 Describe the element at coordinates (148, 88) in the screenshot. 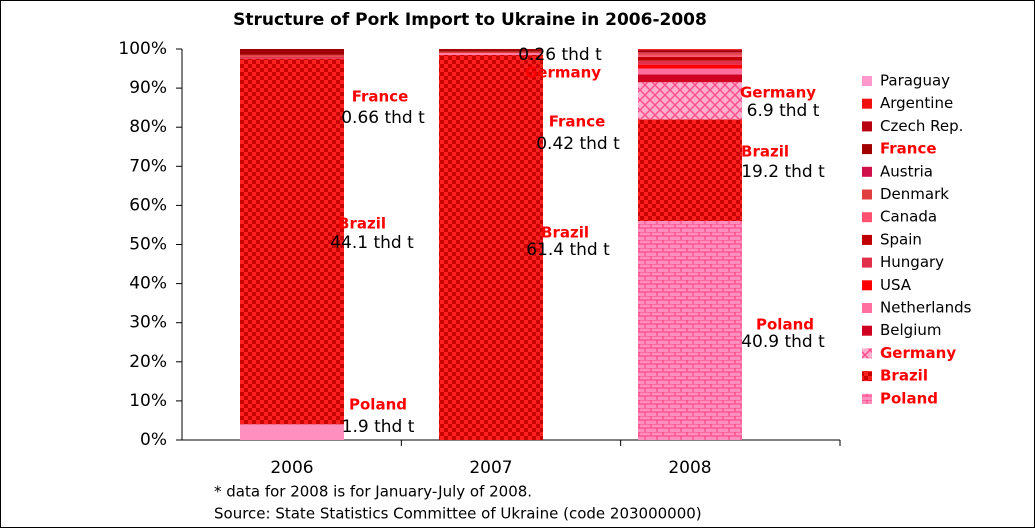

I see `y-tick-label: 90%` at that location.